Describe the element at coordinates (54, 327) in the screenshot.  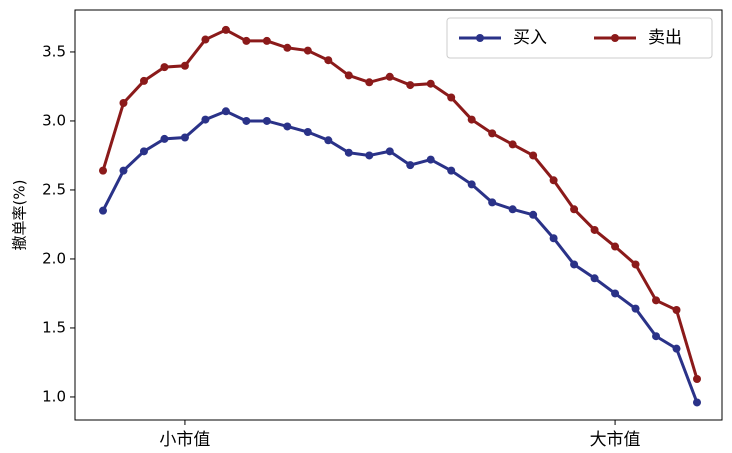
I see `y-tick-label: 1.5` at that location.